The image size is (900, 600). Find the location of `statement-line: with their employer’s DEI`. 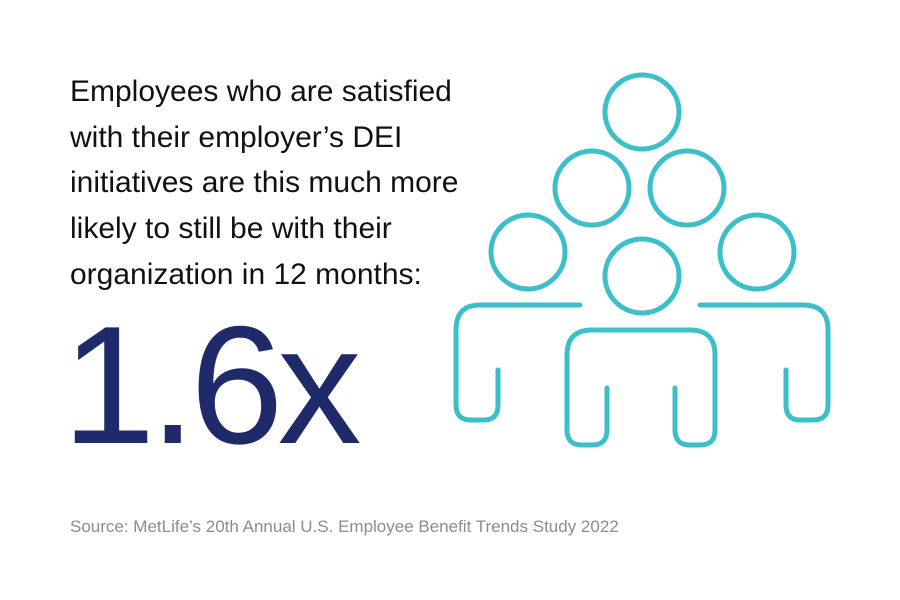

statement-line: with their employer’s DEI is located at coordinates (235, 137).